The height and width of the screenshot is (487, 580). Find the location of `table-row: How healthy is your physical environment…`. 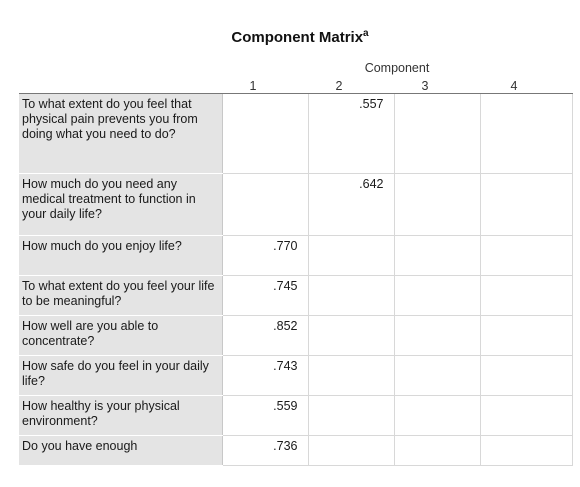

table-row: How healthy is your physical environment… is located at coordinates (296, 415).